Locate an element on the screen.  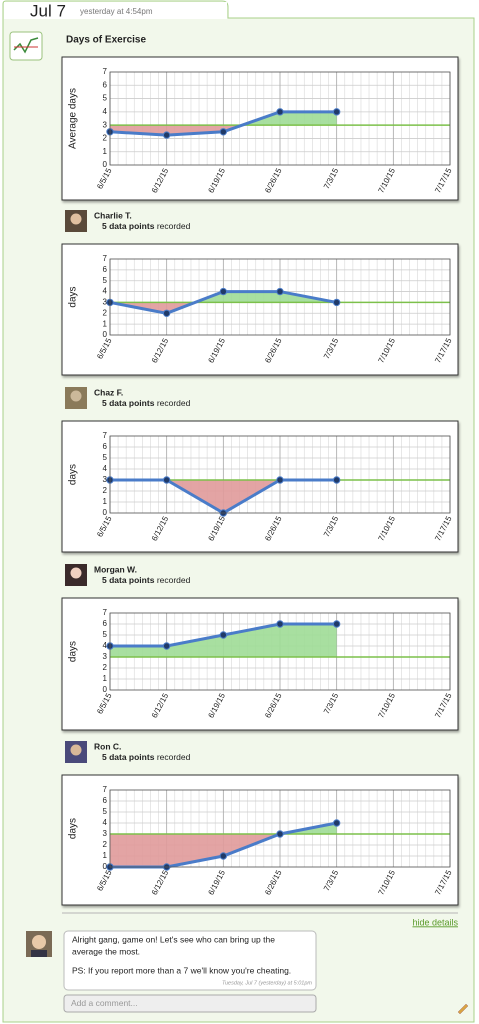
hide-details-link: hide details is located at coordinates (435, 922).